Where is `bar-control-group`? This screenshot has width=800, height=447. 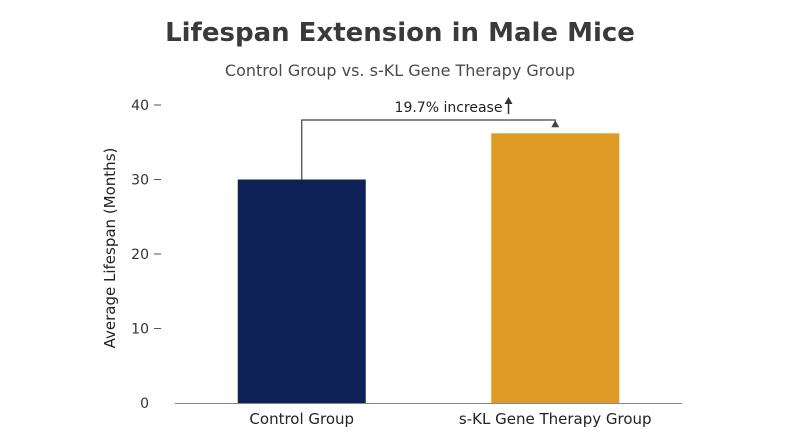
bar-control-group is located at coordinates (301, 291).